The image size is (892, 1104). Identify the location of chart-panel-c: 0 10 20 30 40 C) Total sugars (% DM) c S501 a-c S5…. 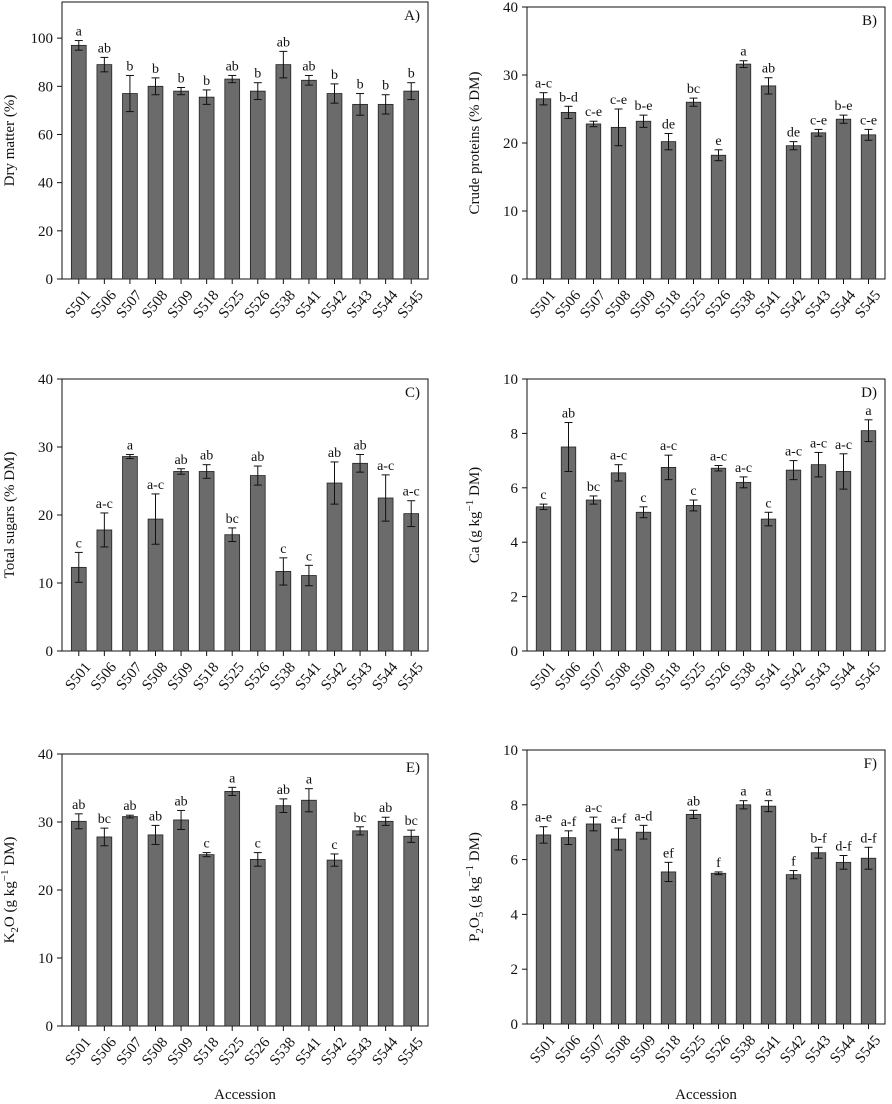
(215, 533).